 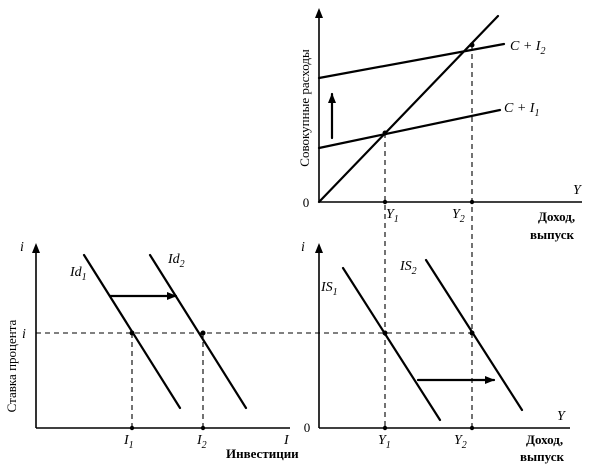 What do you see at coordinates (306, 202) in the screenshot?
I see `top-origin-label: 0` at bounding box center [306, 202].